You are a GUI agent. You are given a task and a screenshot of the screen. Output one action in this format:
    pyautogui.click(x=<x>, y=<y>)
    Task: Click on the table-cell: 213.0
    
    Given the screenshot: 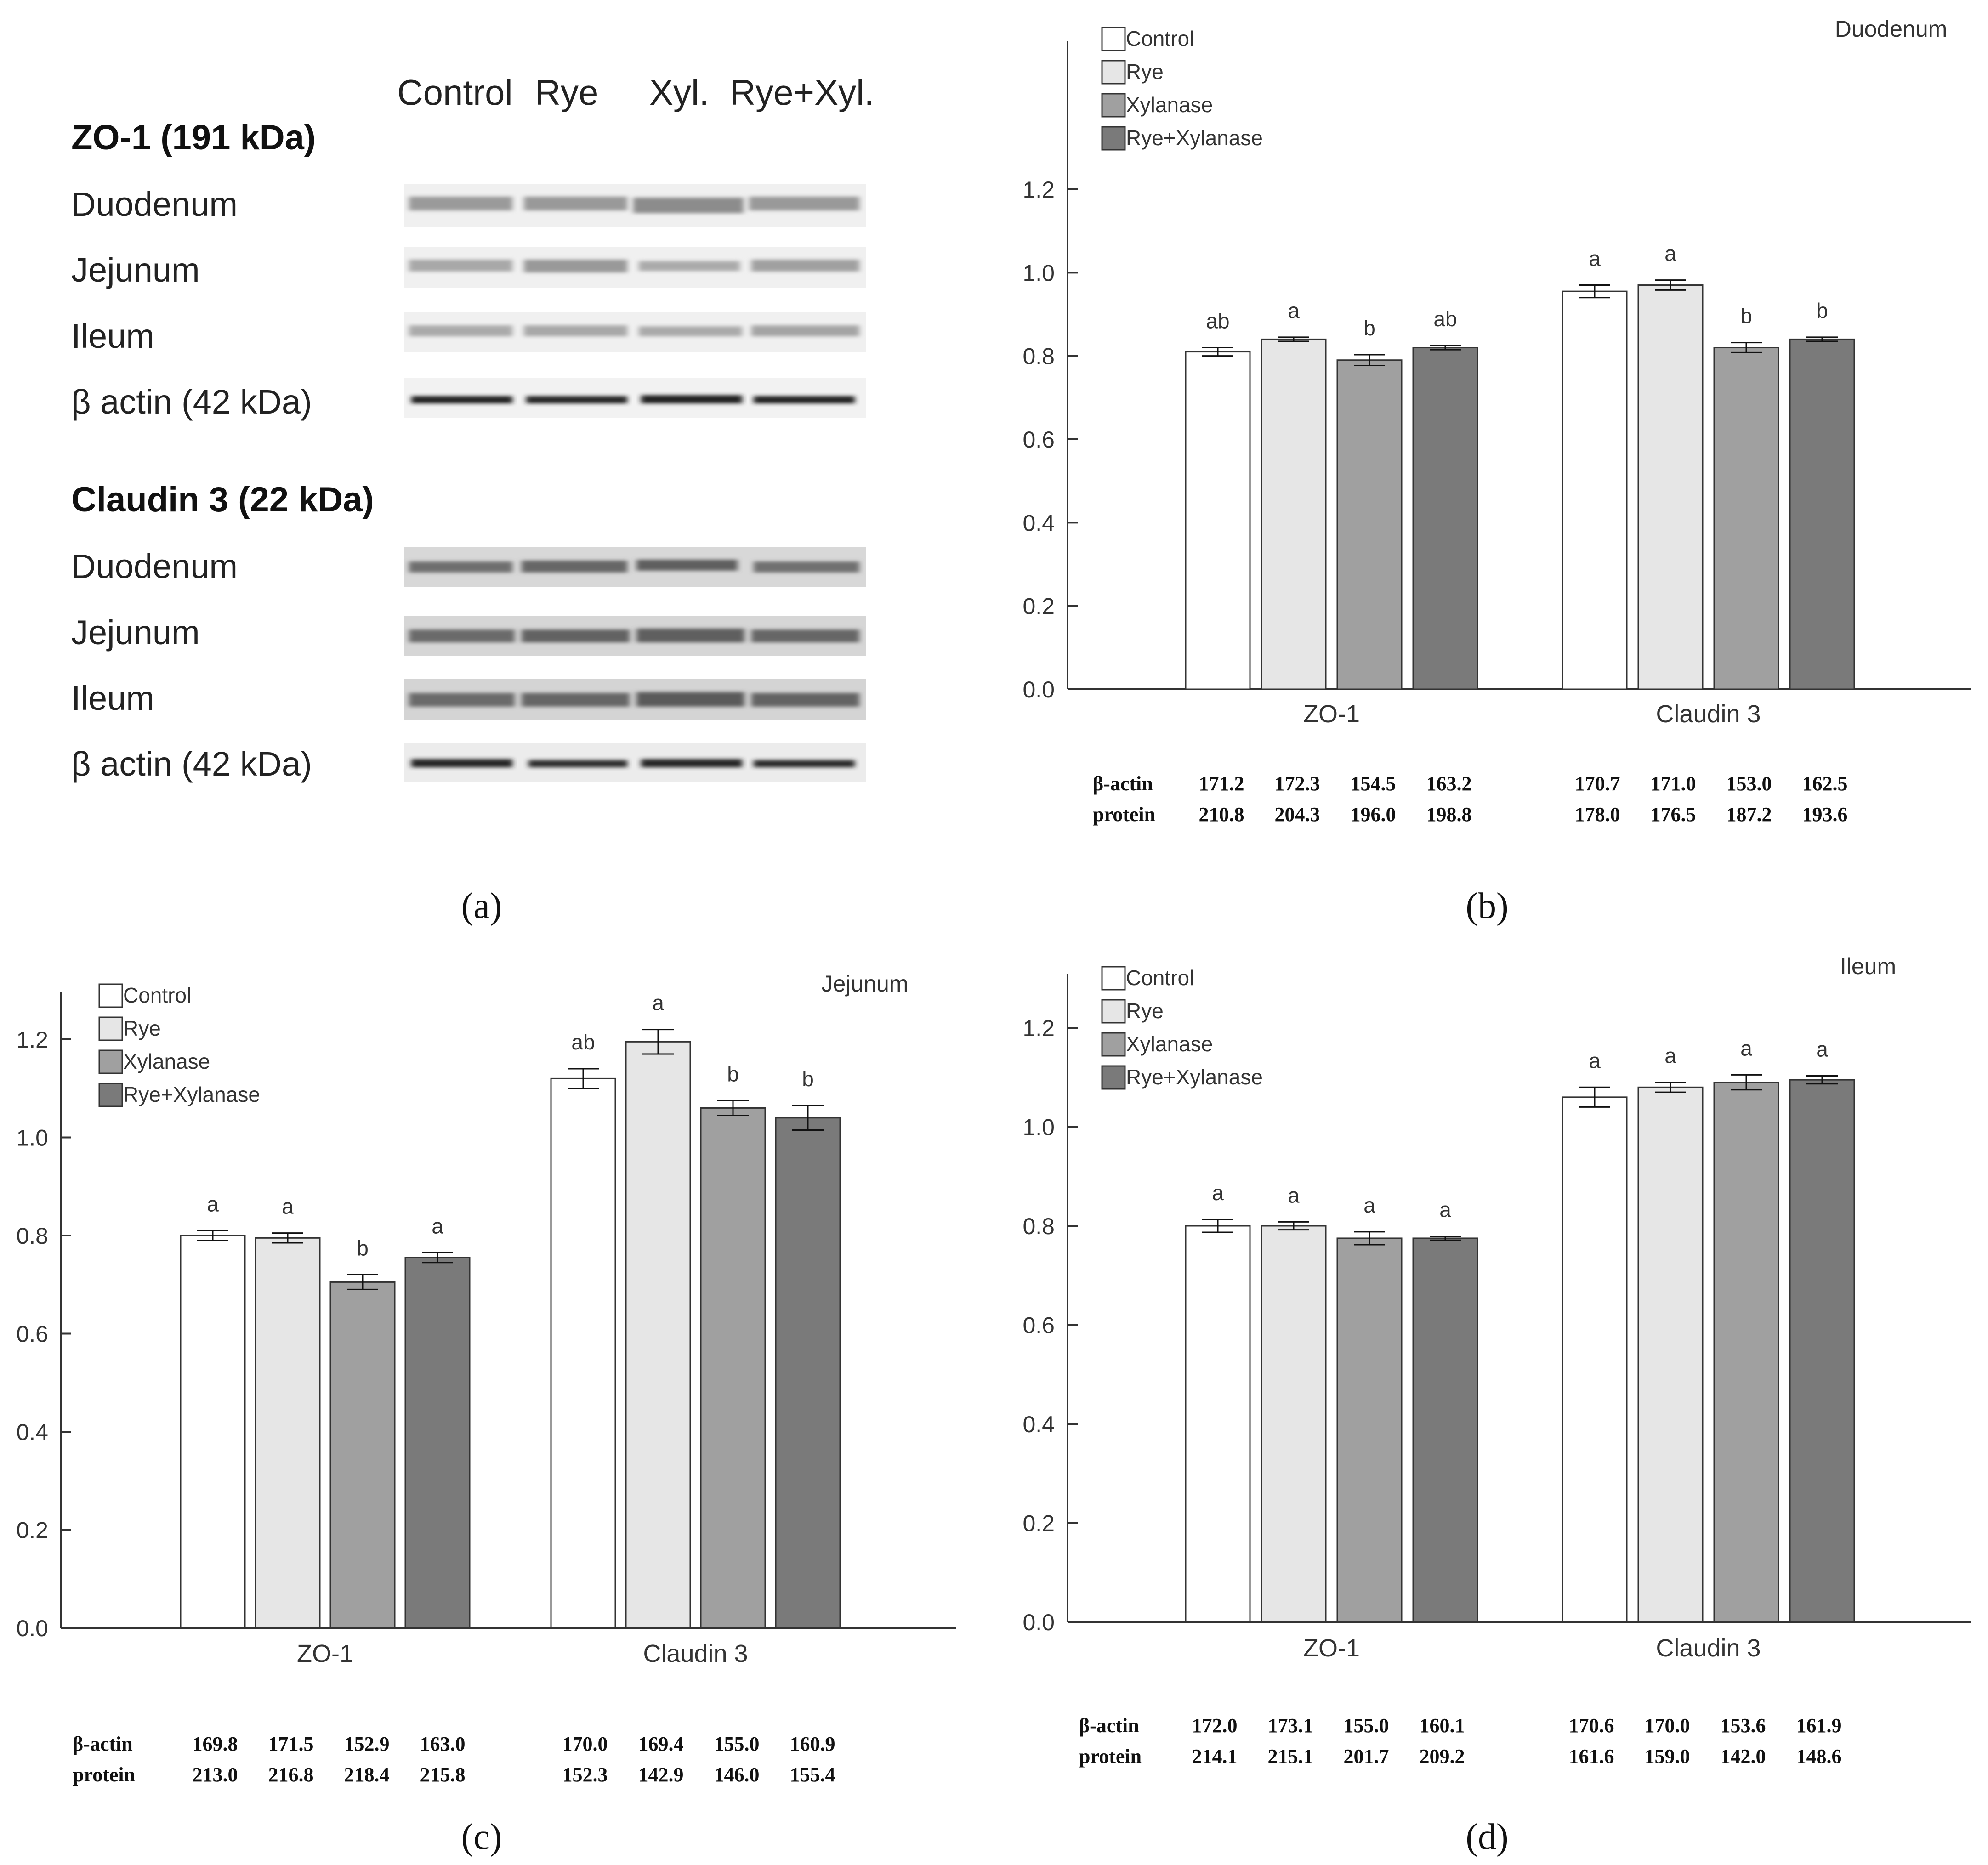 What is the action you would take?
    pyautogui.click(x=215, y=1774)
    